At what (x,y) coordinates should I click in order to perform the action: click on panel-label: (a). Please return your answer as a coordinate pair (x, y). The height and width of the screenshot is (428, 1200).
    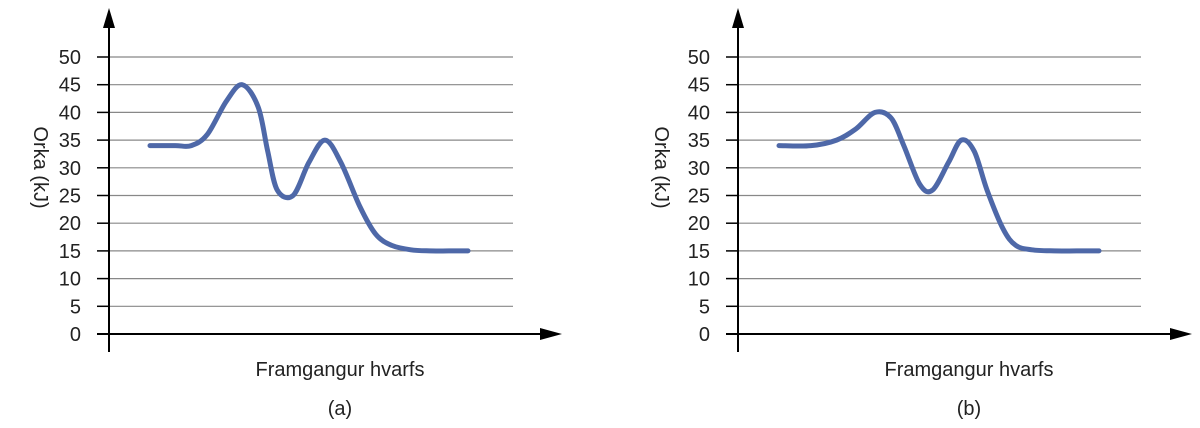
    Looking at the image, I should click on (340, 409).